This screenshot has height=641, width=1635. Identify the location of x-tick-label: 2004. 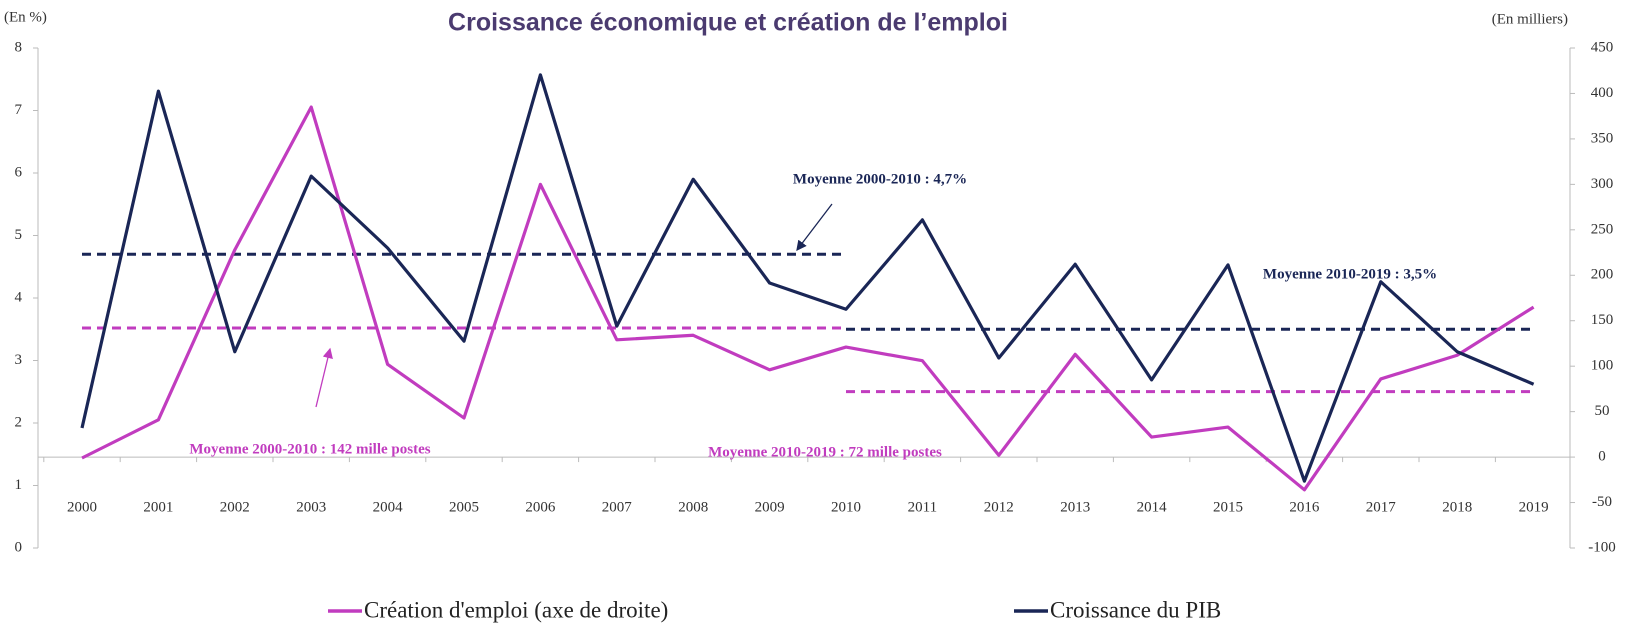
(388, 508).